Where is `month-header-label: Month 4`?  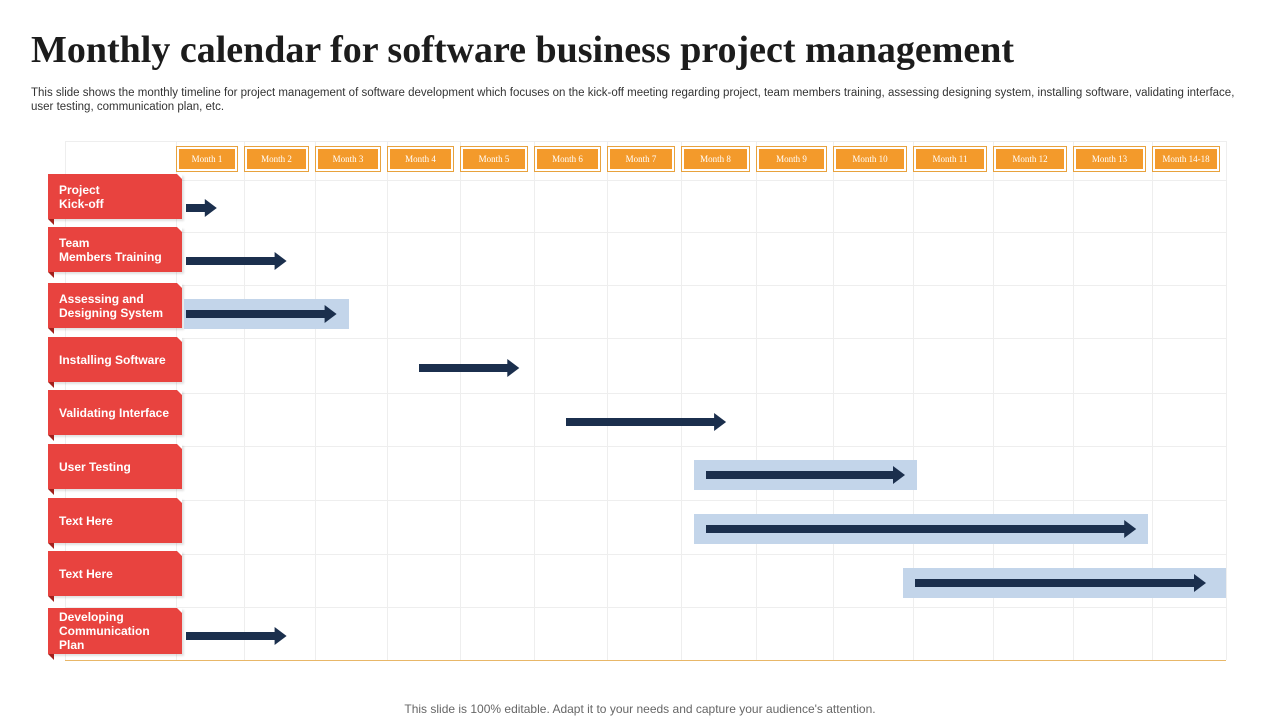 month-header-label: Month 4 is located at coordinates (420, 159).